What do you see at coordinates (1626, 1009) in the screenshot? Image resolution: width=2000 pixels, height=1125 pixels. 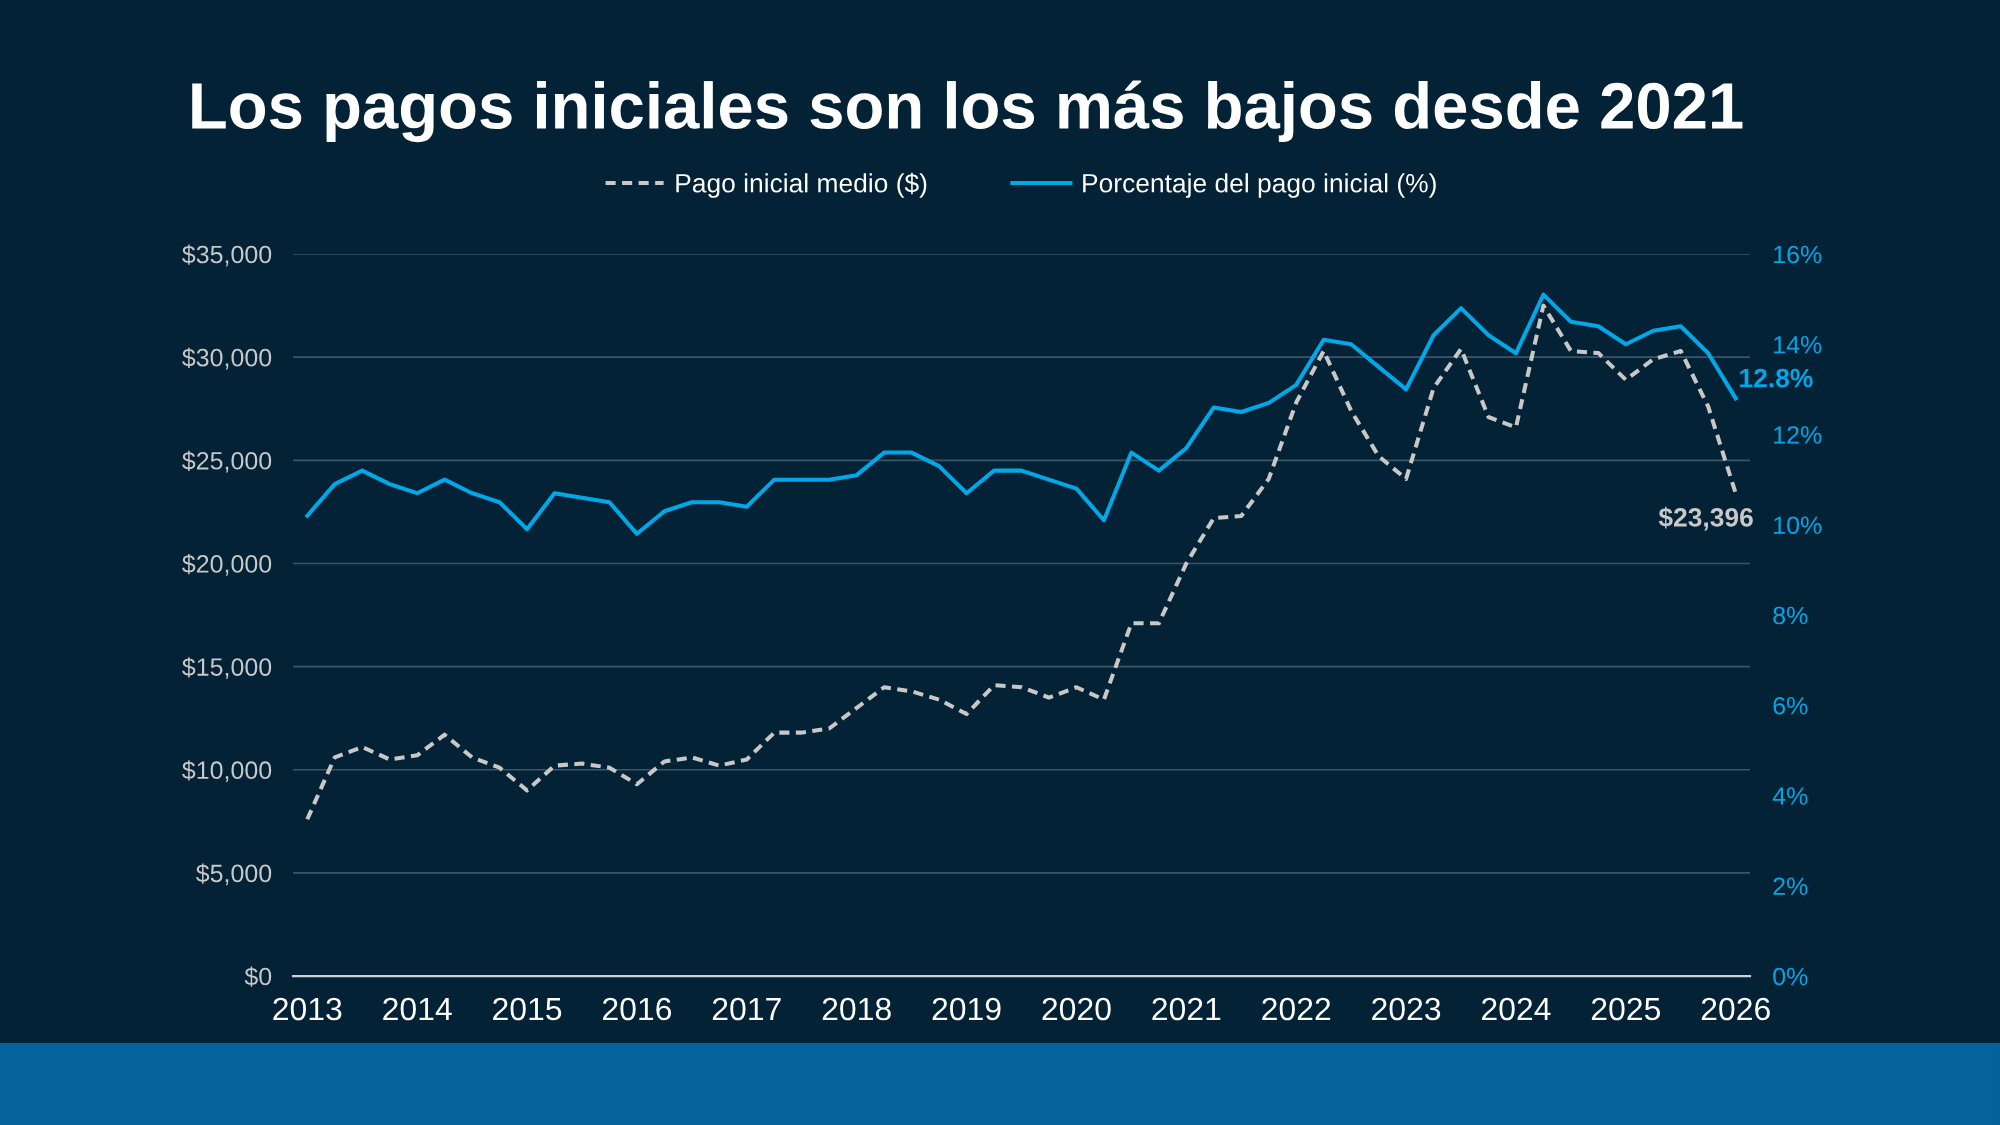 I see `x-tick-label: 2025` at bounding box center [1626, 1009].